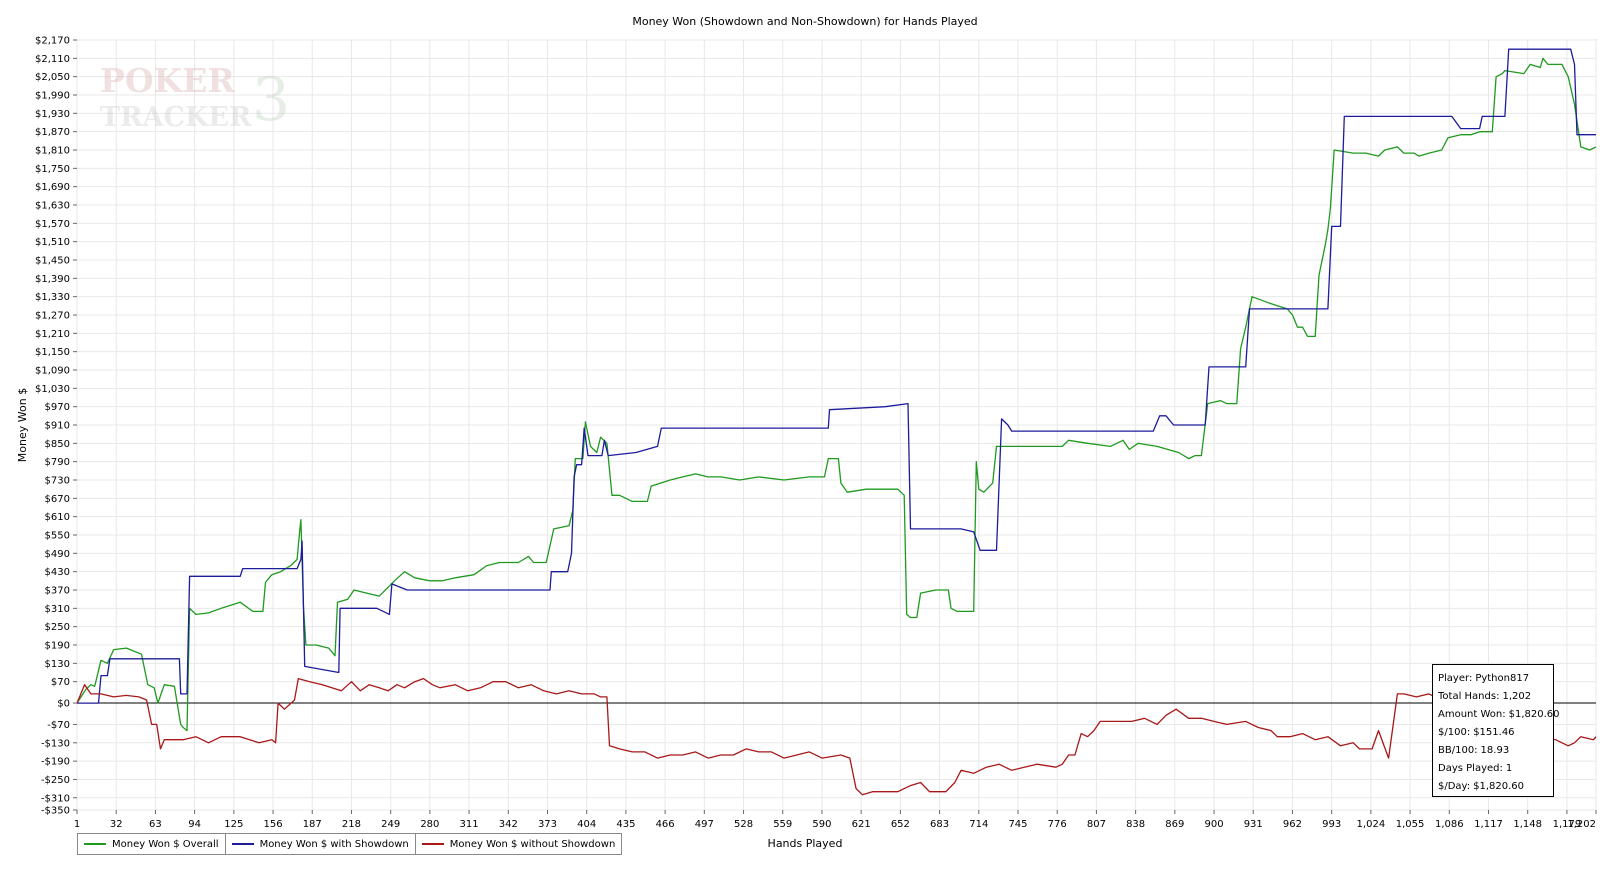  I want to click on x-tick-label: 1,148, so click(1527, 824).